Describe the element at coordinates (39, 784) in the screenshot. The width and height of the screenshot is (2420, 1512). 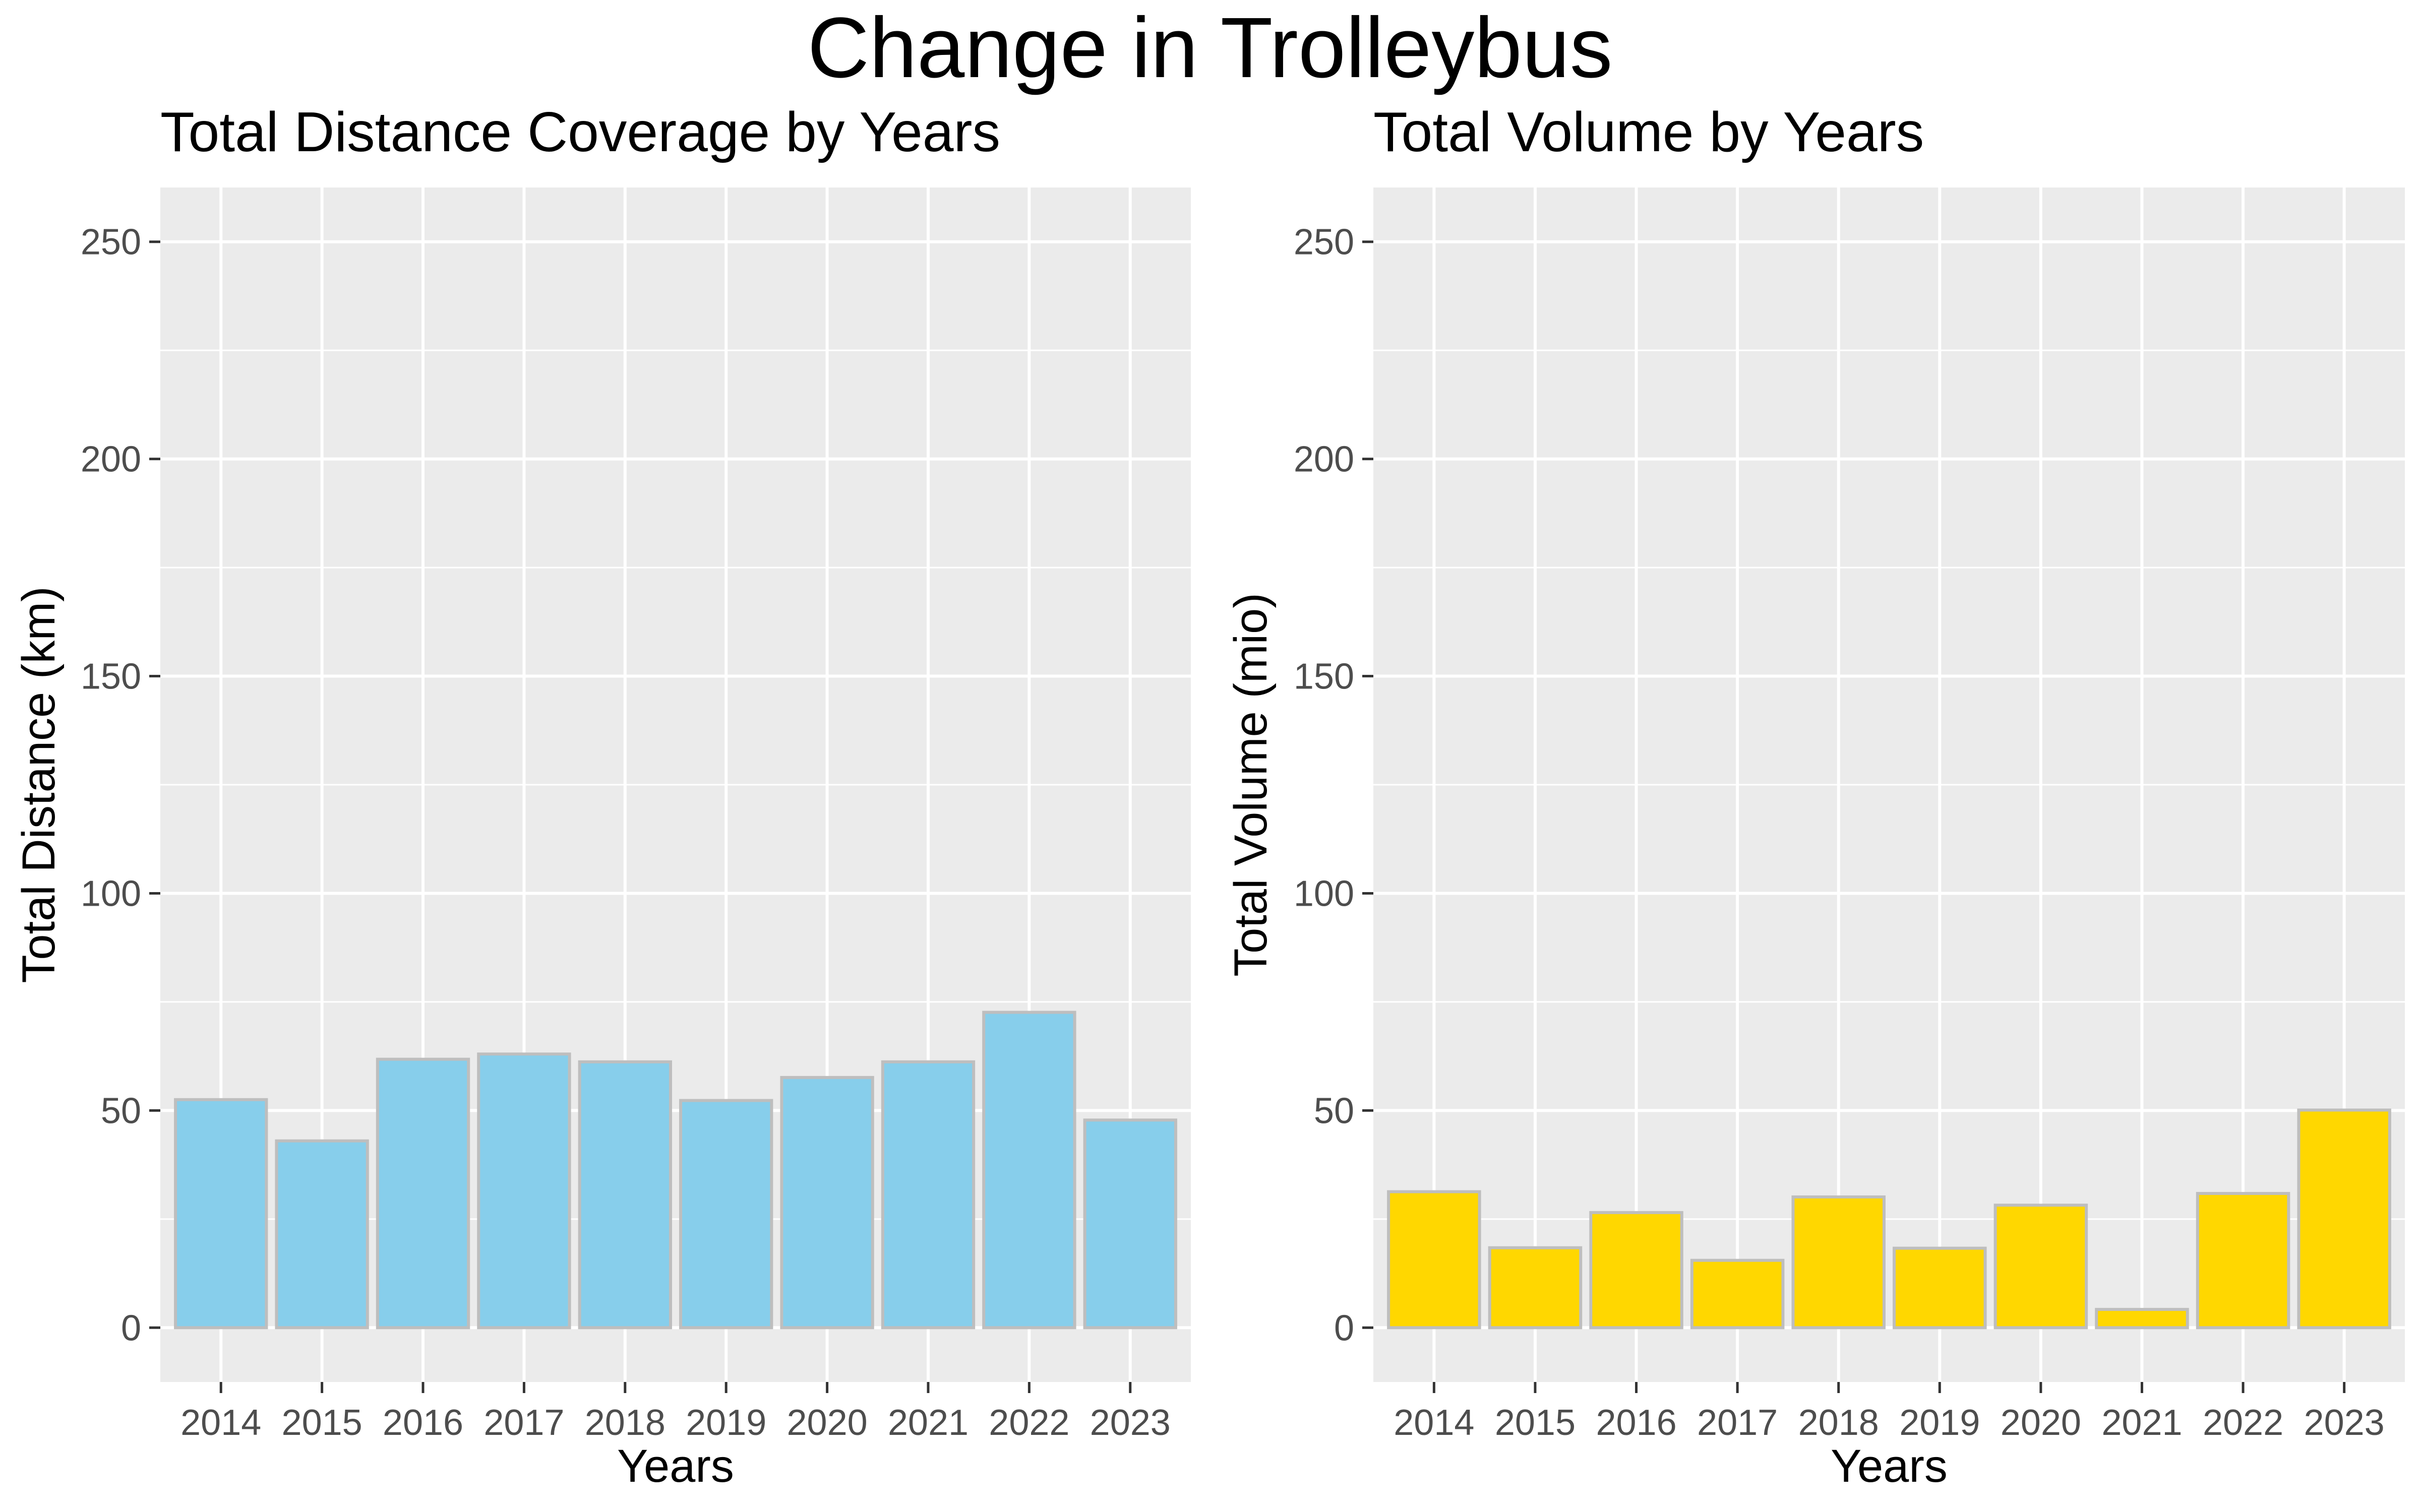
I see `y-axis-title: Total Distance (km)` at that location.